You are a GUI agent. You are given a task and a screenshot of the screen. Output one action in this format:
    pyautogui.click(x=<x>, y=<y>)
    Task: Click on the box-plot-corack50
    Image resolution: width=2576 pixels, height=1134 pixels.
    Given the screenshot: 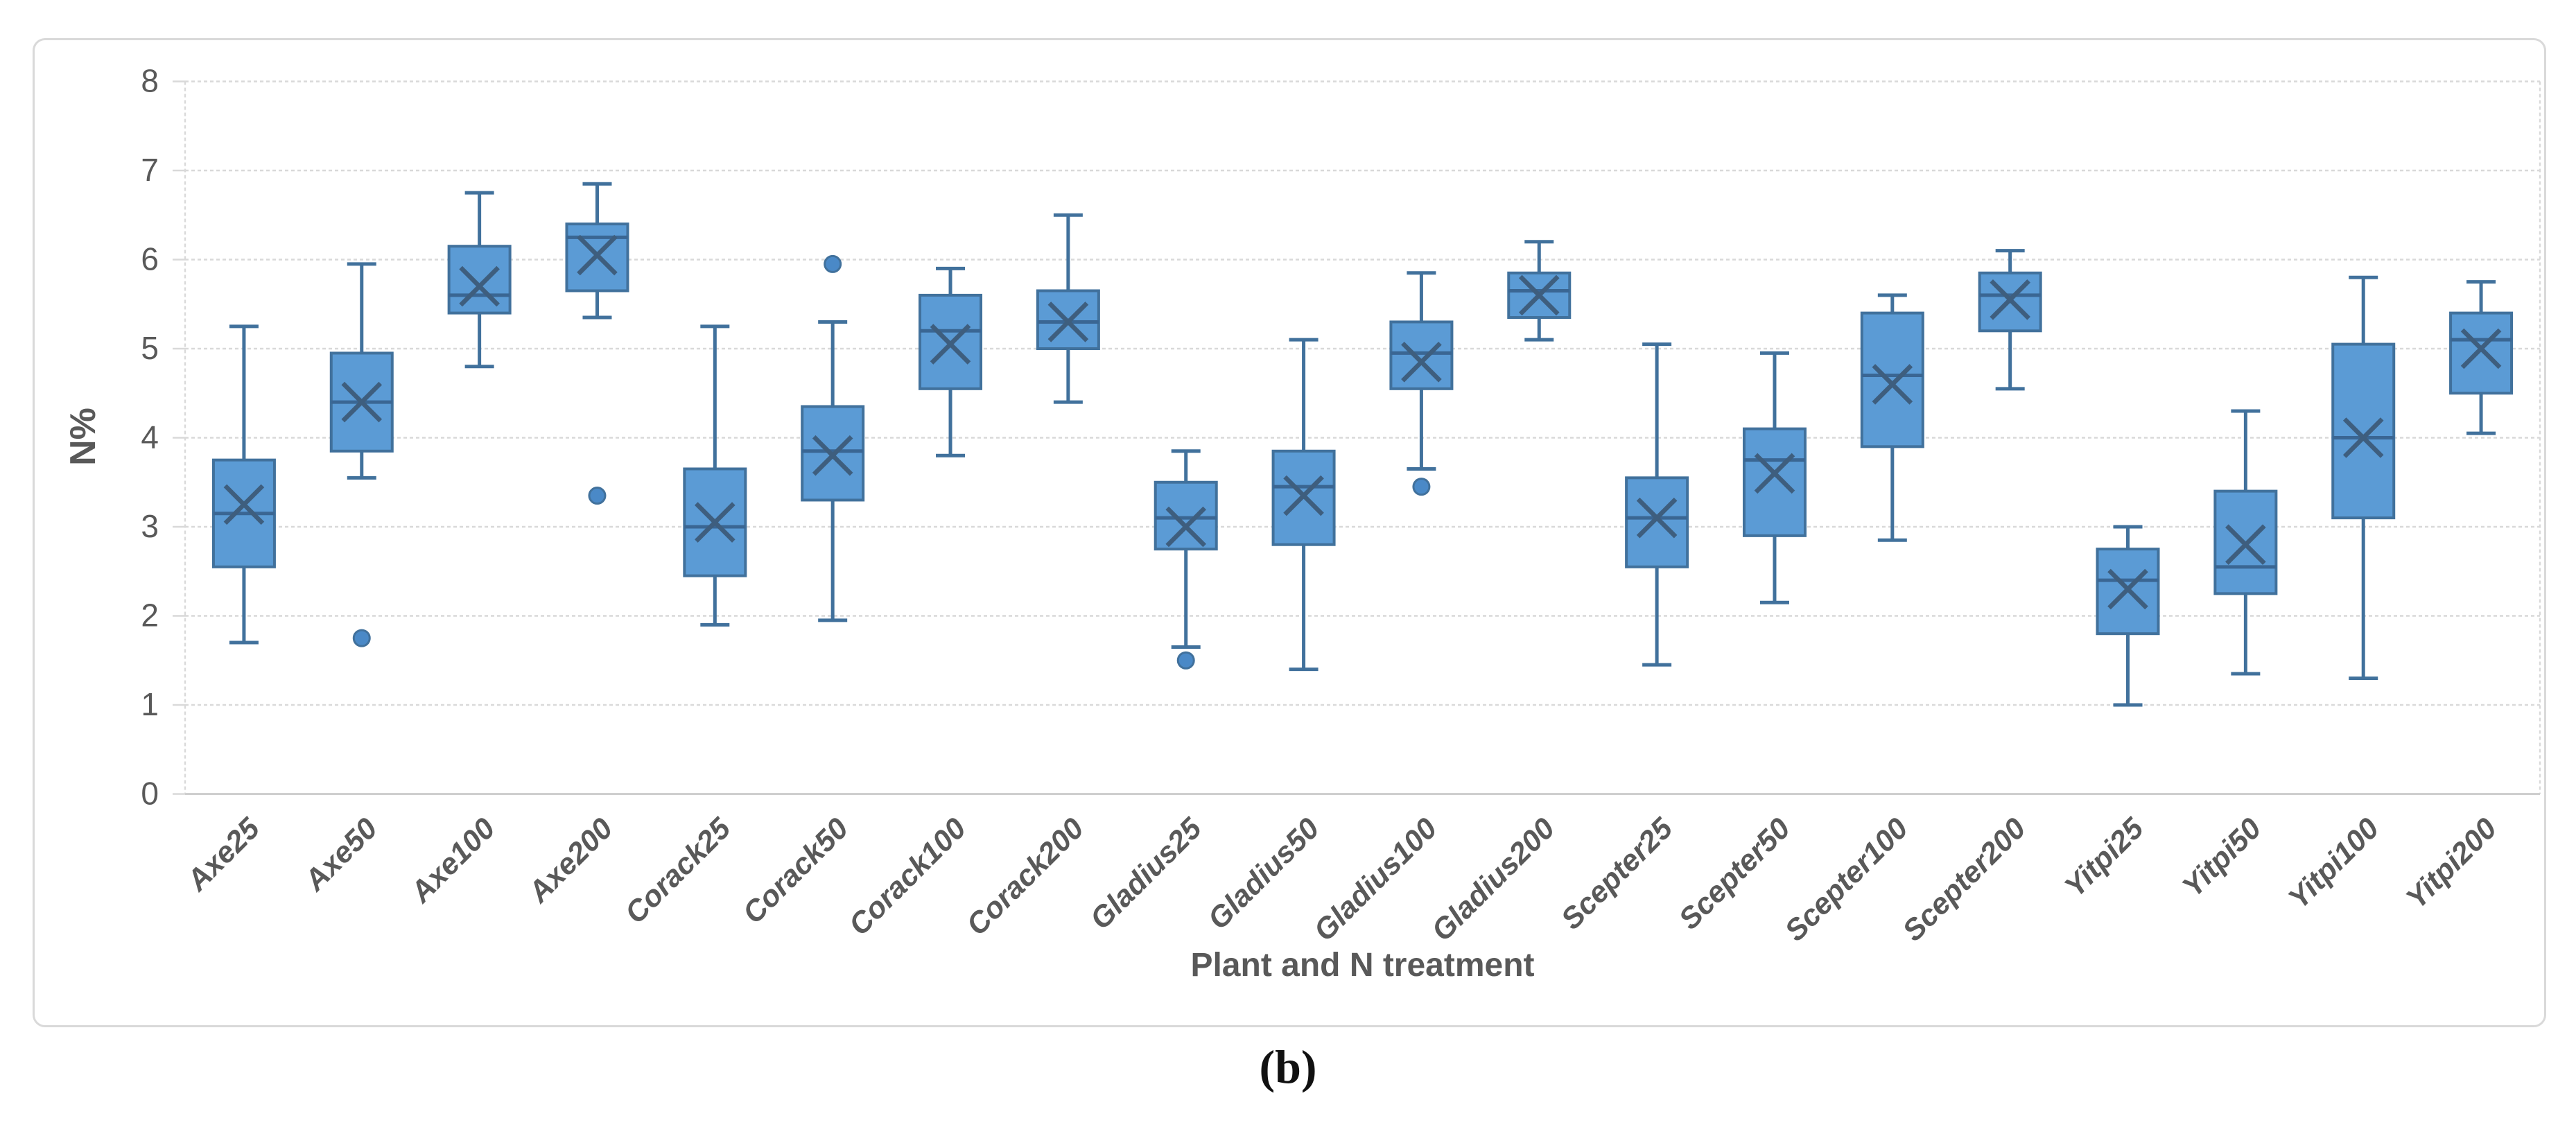 What is the action you would take?
    pyautogui.click(x=833, y=438)
    